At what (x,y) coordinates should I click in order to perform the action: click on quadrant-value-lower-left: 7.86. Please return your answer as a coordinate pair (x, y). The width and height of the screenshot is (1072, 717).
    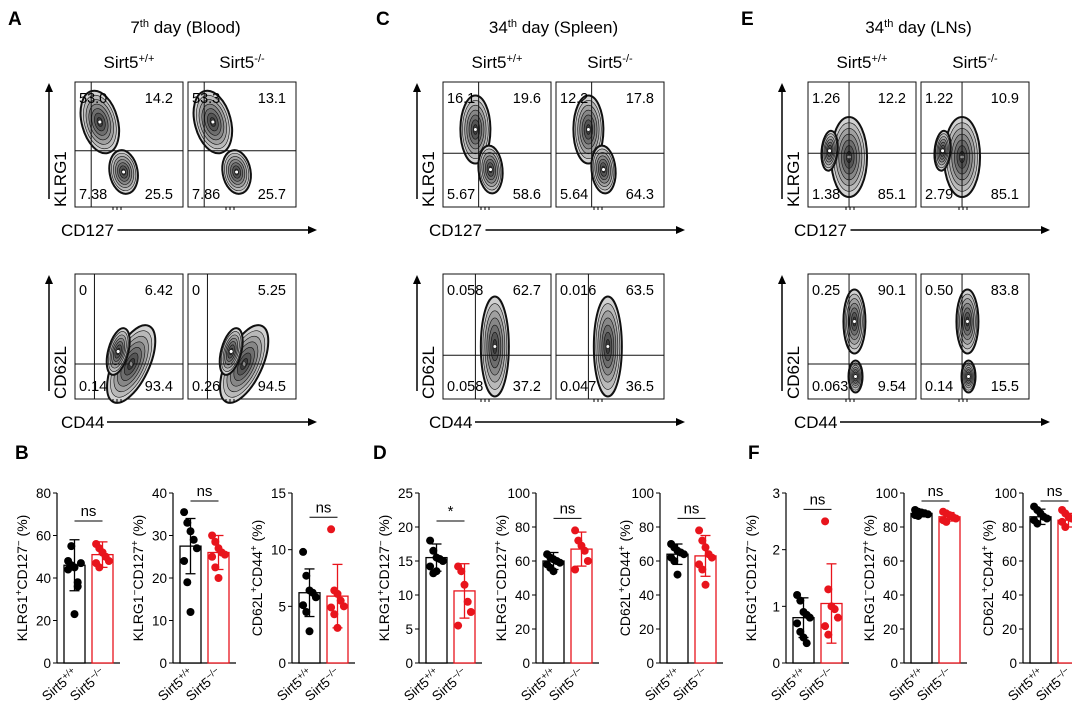
    Looking at the image, I should click on (206, 195).